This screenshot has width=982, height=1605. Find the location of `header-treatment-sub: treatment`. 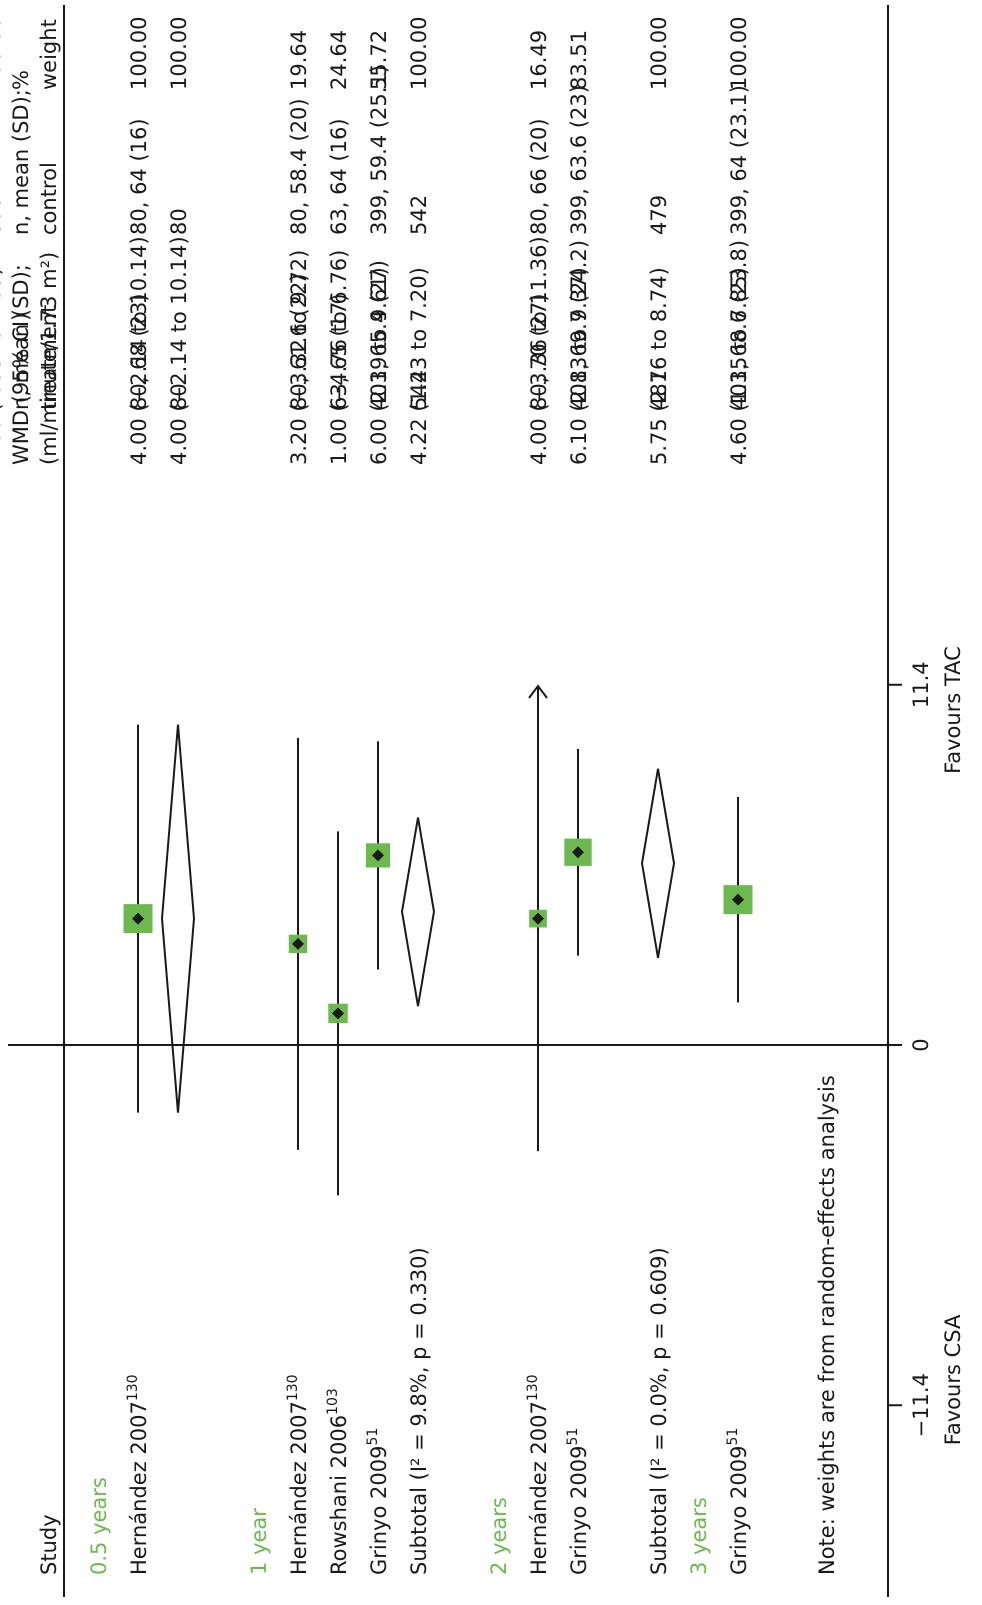

header-treatment-sub: treatment is located at coordinates (49, 357).